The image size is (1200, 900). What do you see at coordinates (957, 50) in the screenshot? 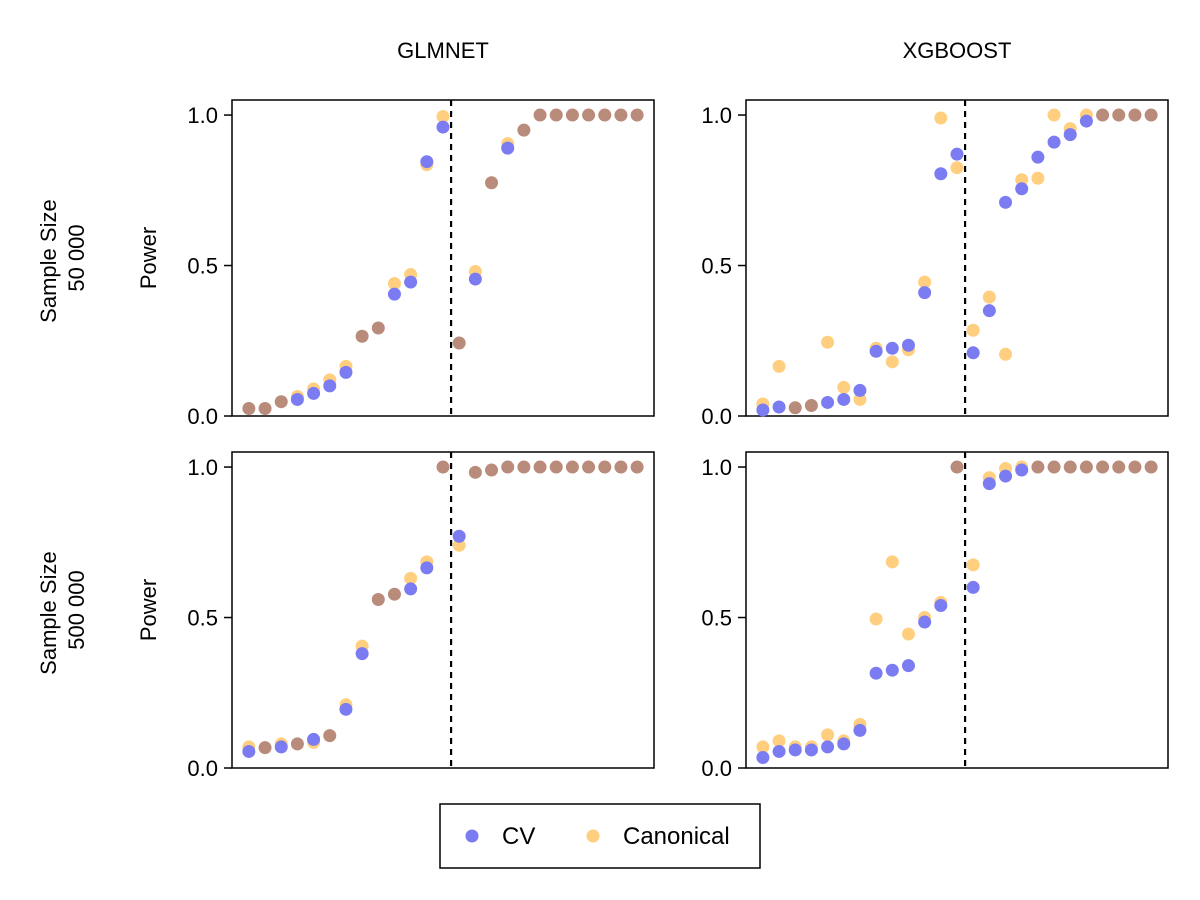
I see `column-title-xgboost: XGBOOST` at bounding box center [957, 50].